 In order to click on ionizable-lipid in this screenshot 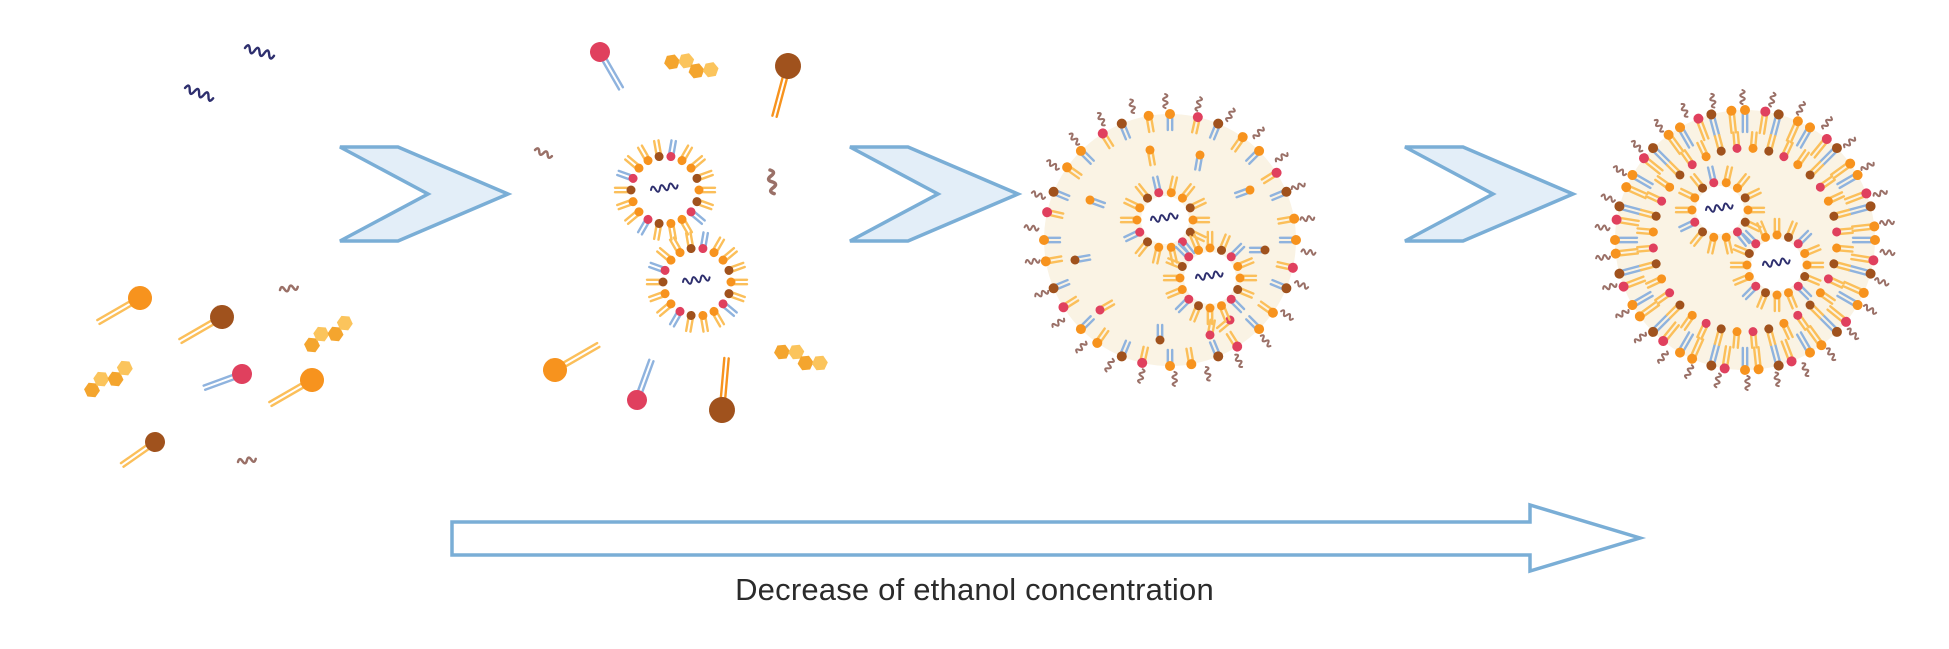, I will do `click(296, 388)`.